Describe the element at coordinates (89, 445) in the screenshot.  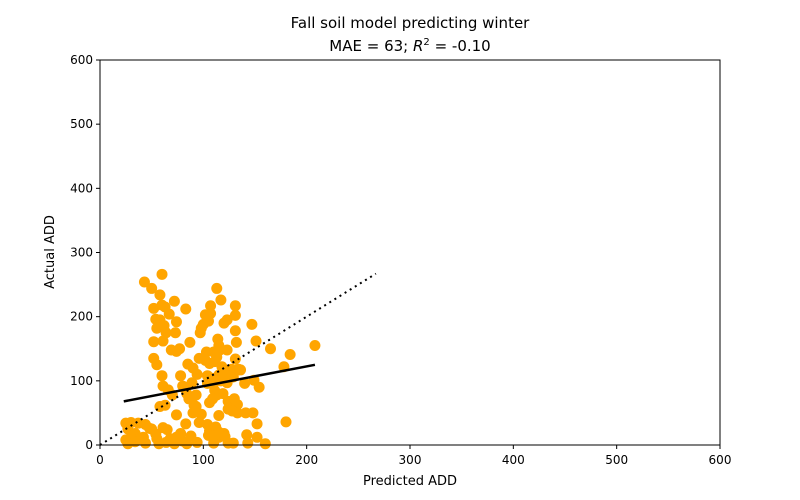
I see `y-tick-label: 0` at that location.